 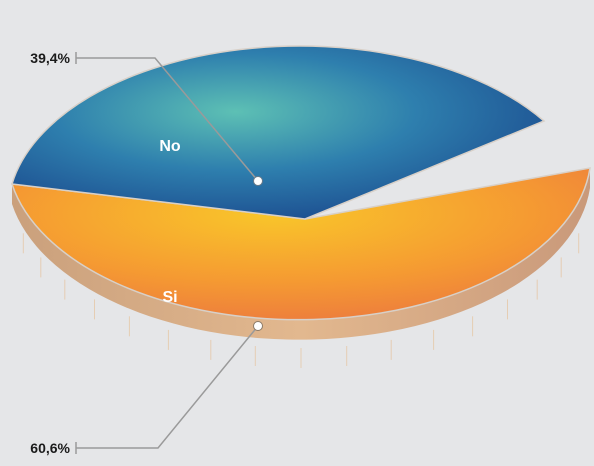 What do you see at coordinates (170, 146) in the screenshot?
I see `slice-label-no: No` at bounding box center [170, 146].